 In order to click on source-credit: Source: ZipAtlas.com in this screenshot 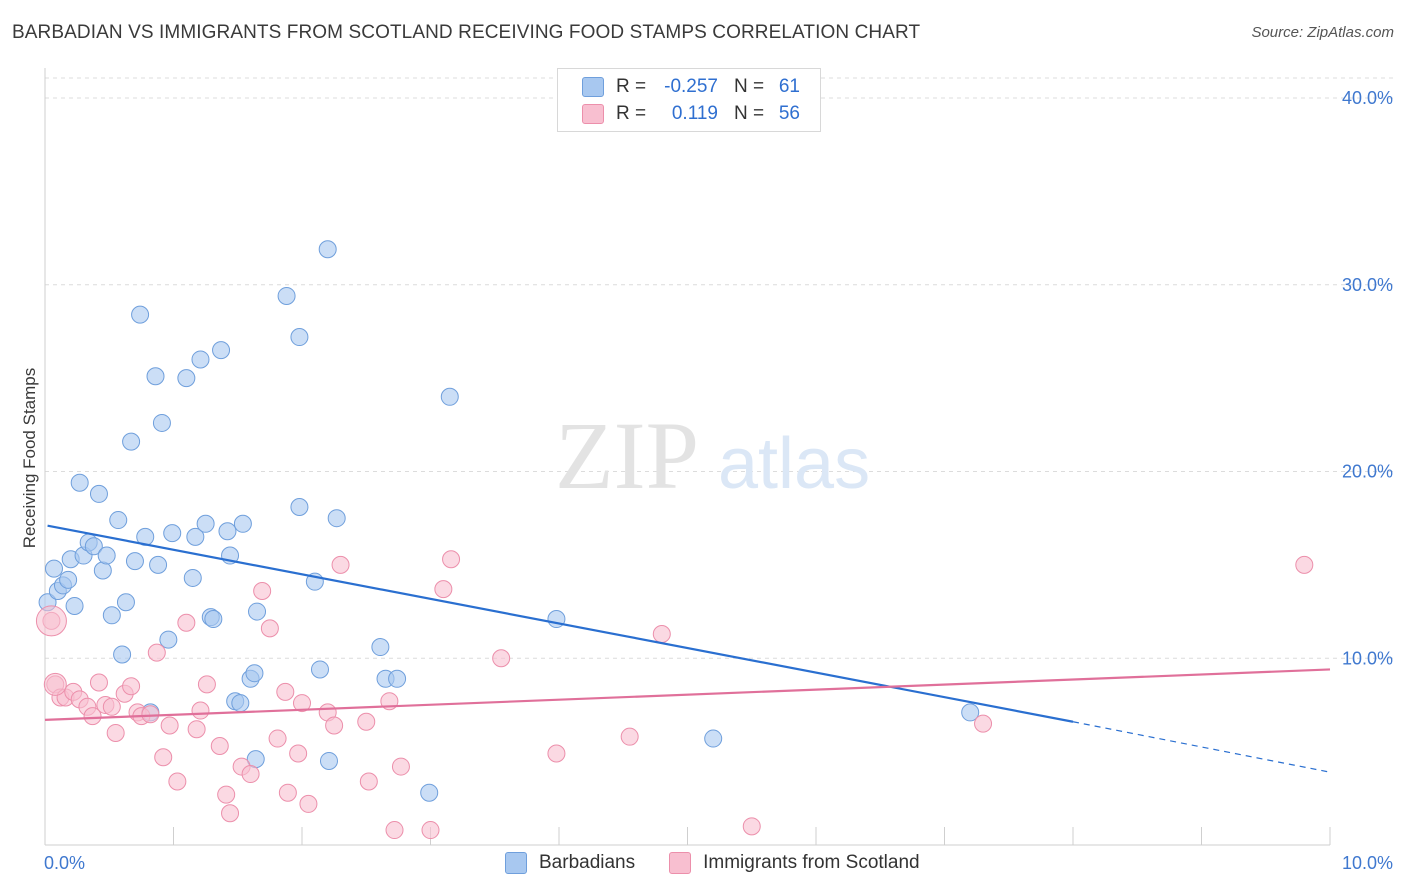, I will do `click(1322, 32)`.